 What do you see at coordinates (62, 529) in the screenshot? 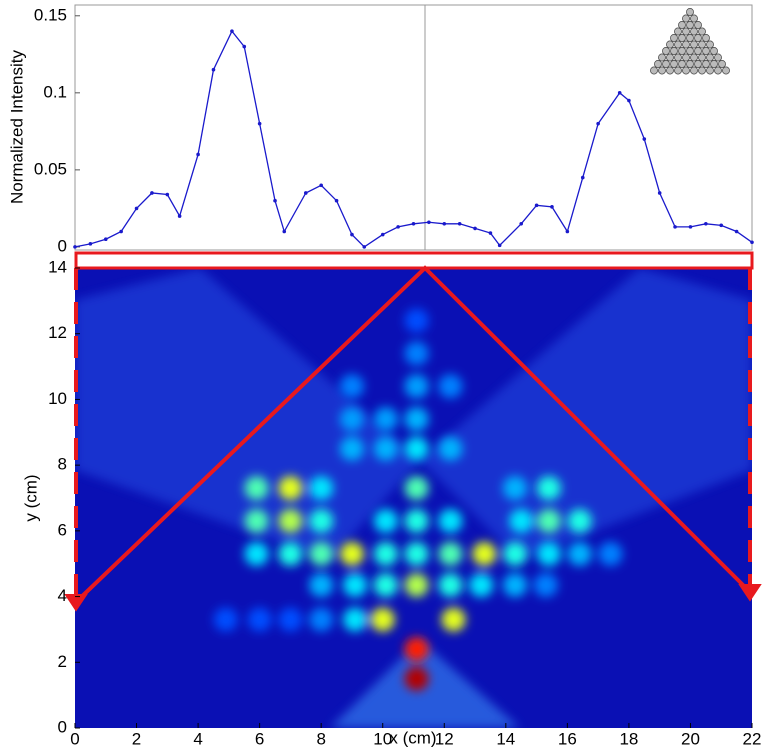
I see `y-tick-label: 6` at bounding box center [62, 529].